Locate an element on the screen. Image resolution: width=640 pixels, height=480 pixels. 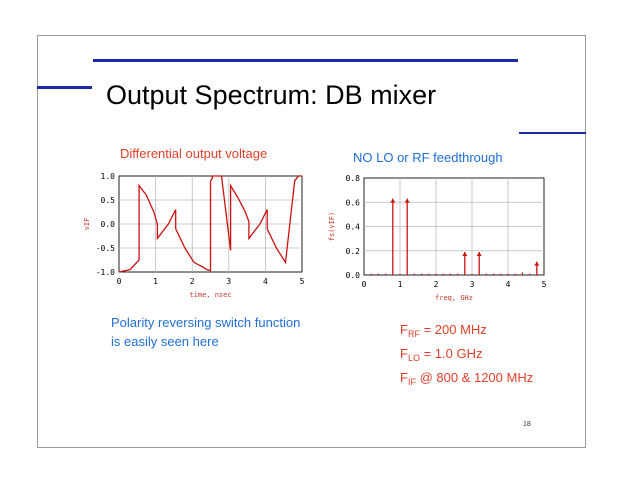
time-chart-y-tick-label: 0.5 is located at coordinates (108, 200).